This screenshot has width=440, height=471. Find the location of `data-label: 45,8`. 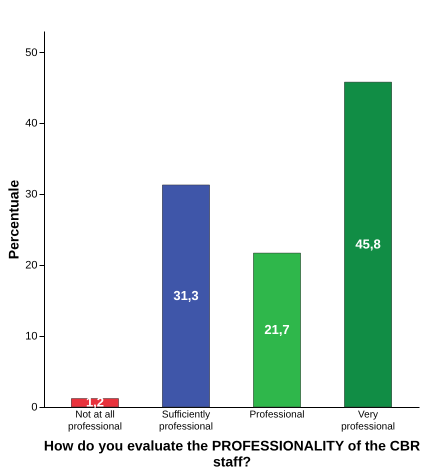

data-label: 45,8 is located at coordinates (368, 244).